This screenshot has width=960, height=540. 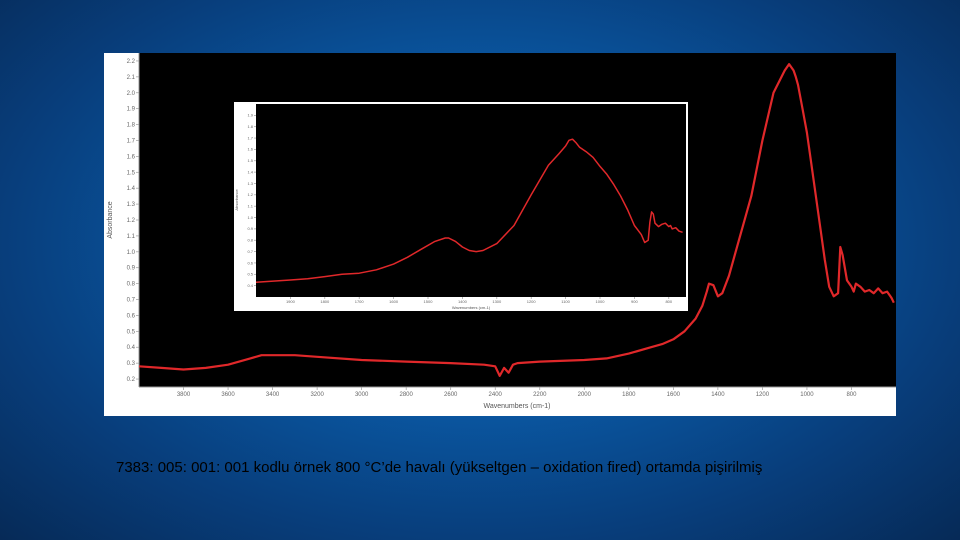 I want to click on main-y-tick-label: 1.2, so click(x=131, y=221).